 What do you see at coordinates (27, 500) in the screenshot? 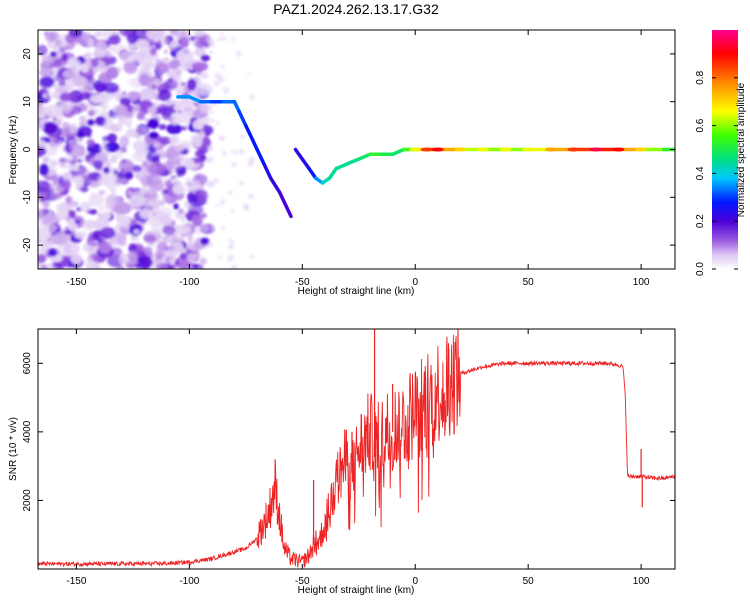
I see `y-tick-label: 2000` at bounding box center [27, 500].